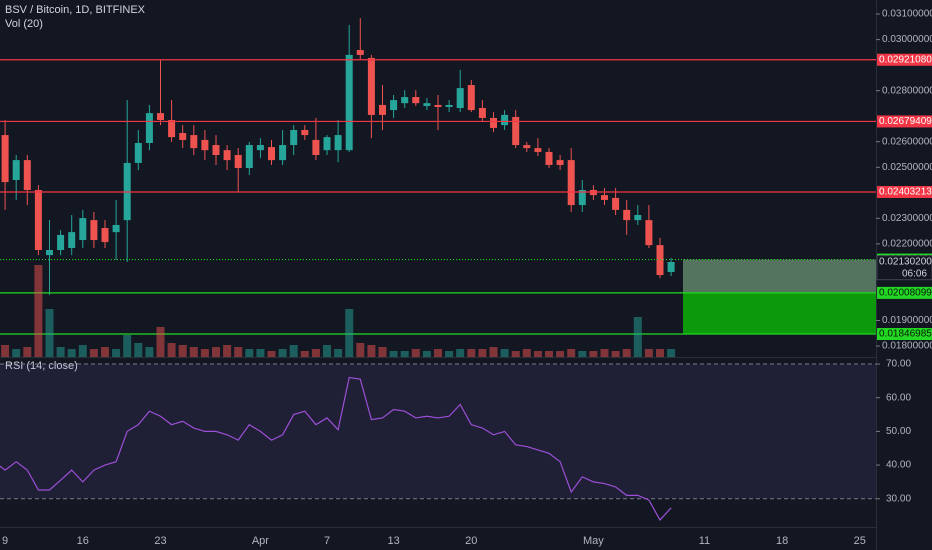 The height and width of the screenshot is (550, 932). What do you see at coordinates (898, 364) in the screenshot?
I see `y-tick-label: 70.00` at bounding box center [898, 364].